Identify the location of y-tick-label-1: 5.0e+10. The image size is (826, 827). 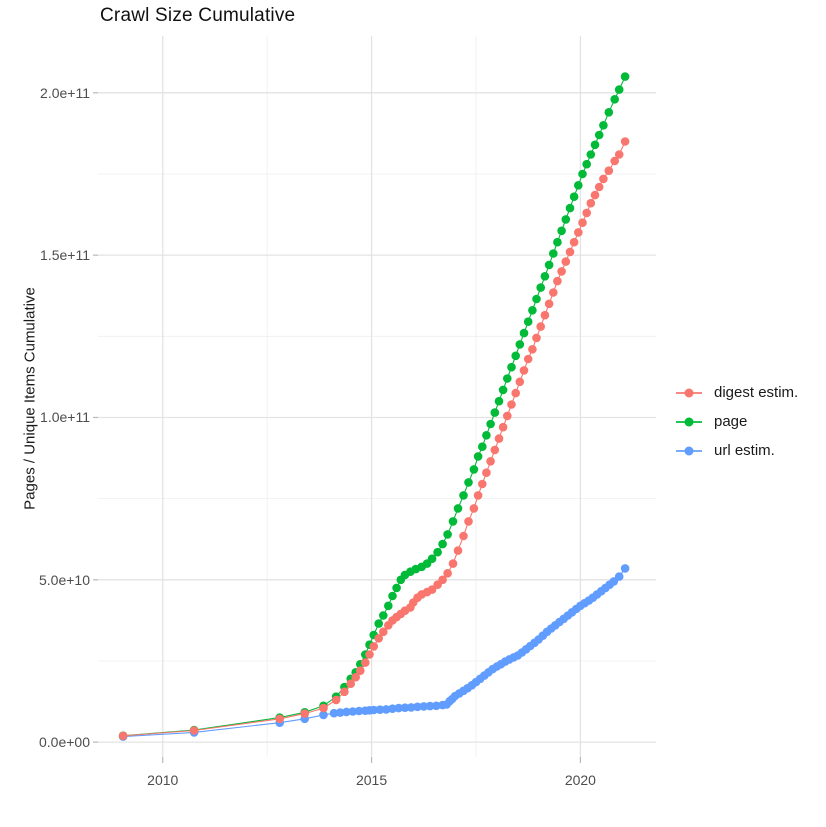
(64, 579).